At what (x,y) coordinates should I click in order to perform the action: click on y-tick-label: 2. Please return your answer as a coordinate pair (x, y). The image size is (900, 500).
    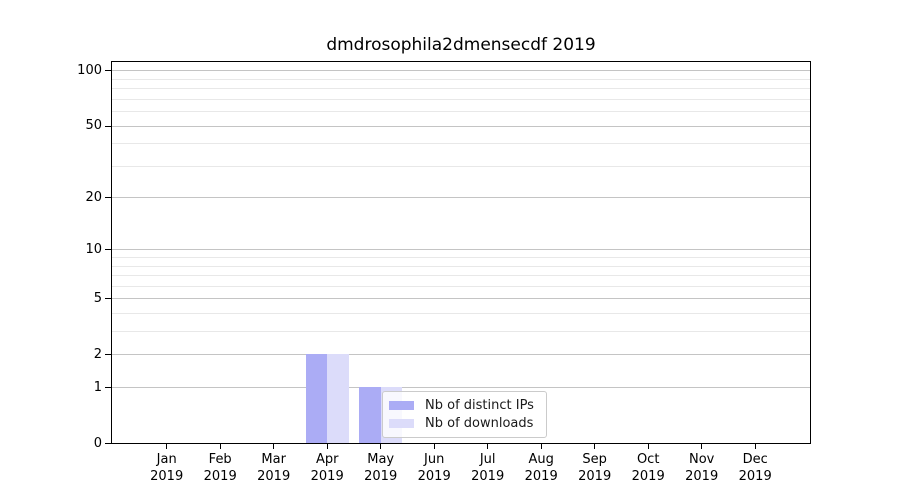
    Looking at the image, I should click on (97, 354).